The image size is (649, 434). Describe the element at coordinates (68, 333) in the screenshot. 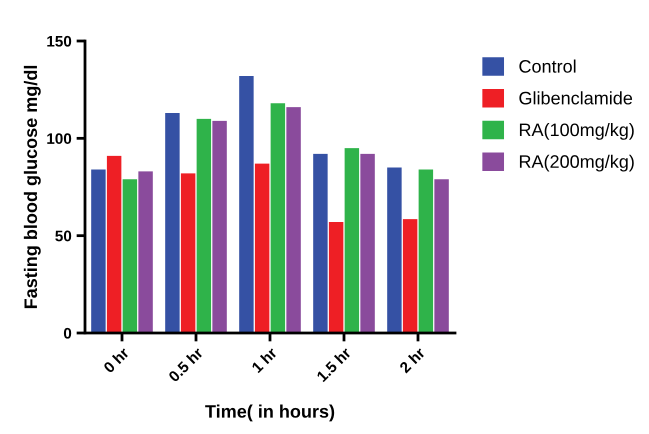

I see `y-tick-label: 0` at that location.